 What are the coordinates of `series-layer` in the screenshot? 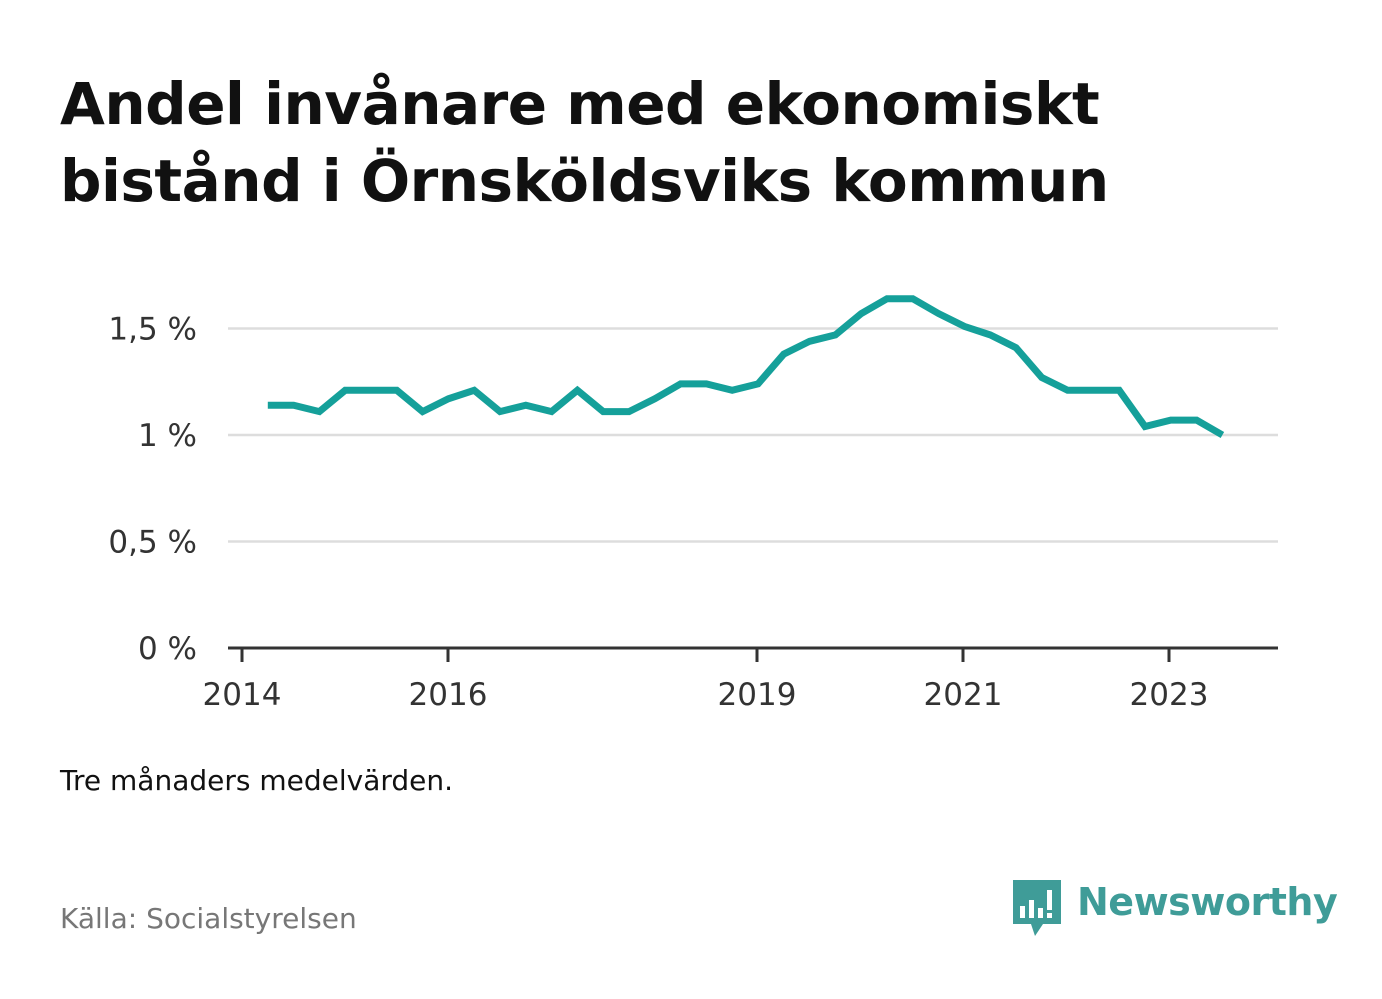 It's located at (746, 367).